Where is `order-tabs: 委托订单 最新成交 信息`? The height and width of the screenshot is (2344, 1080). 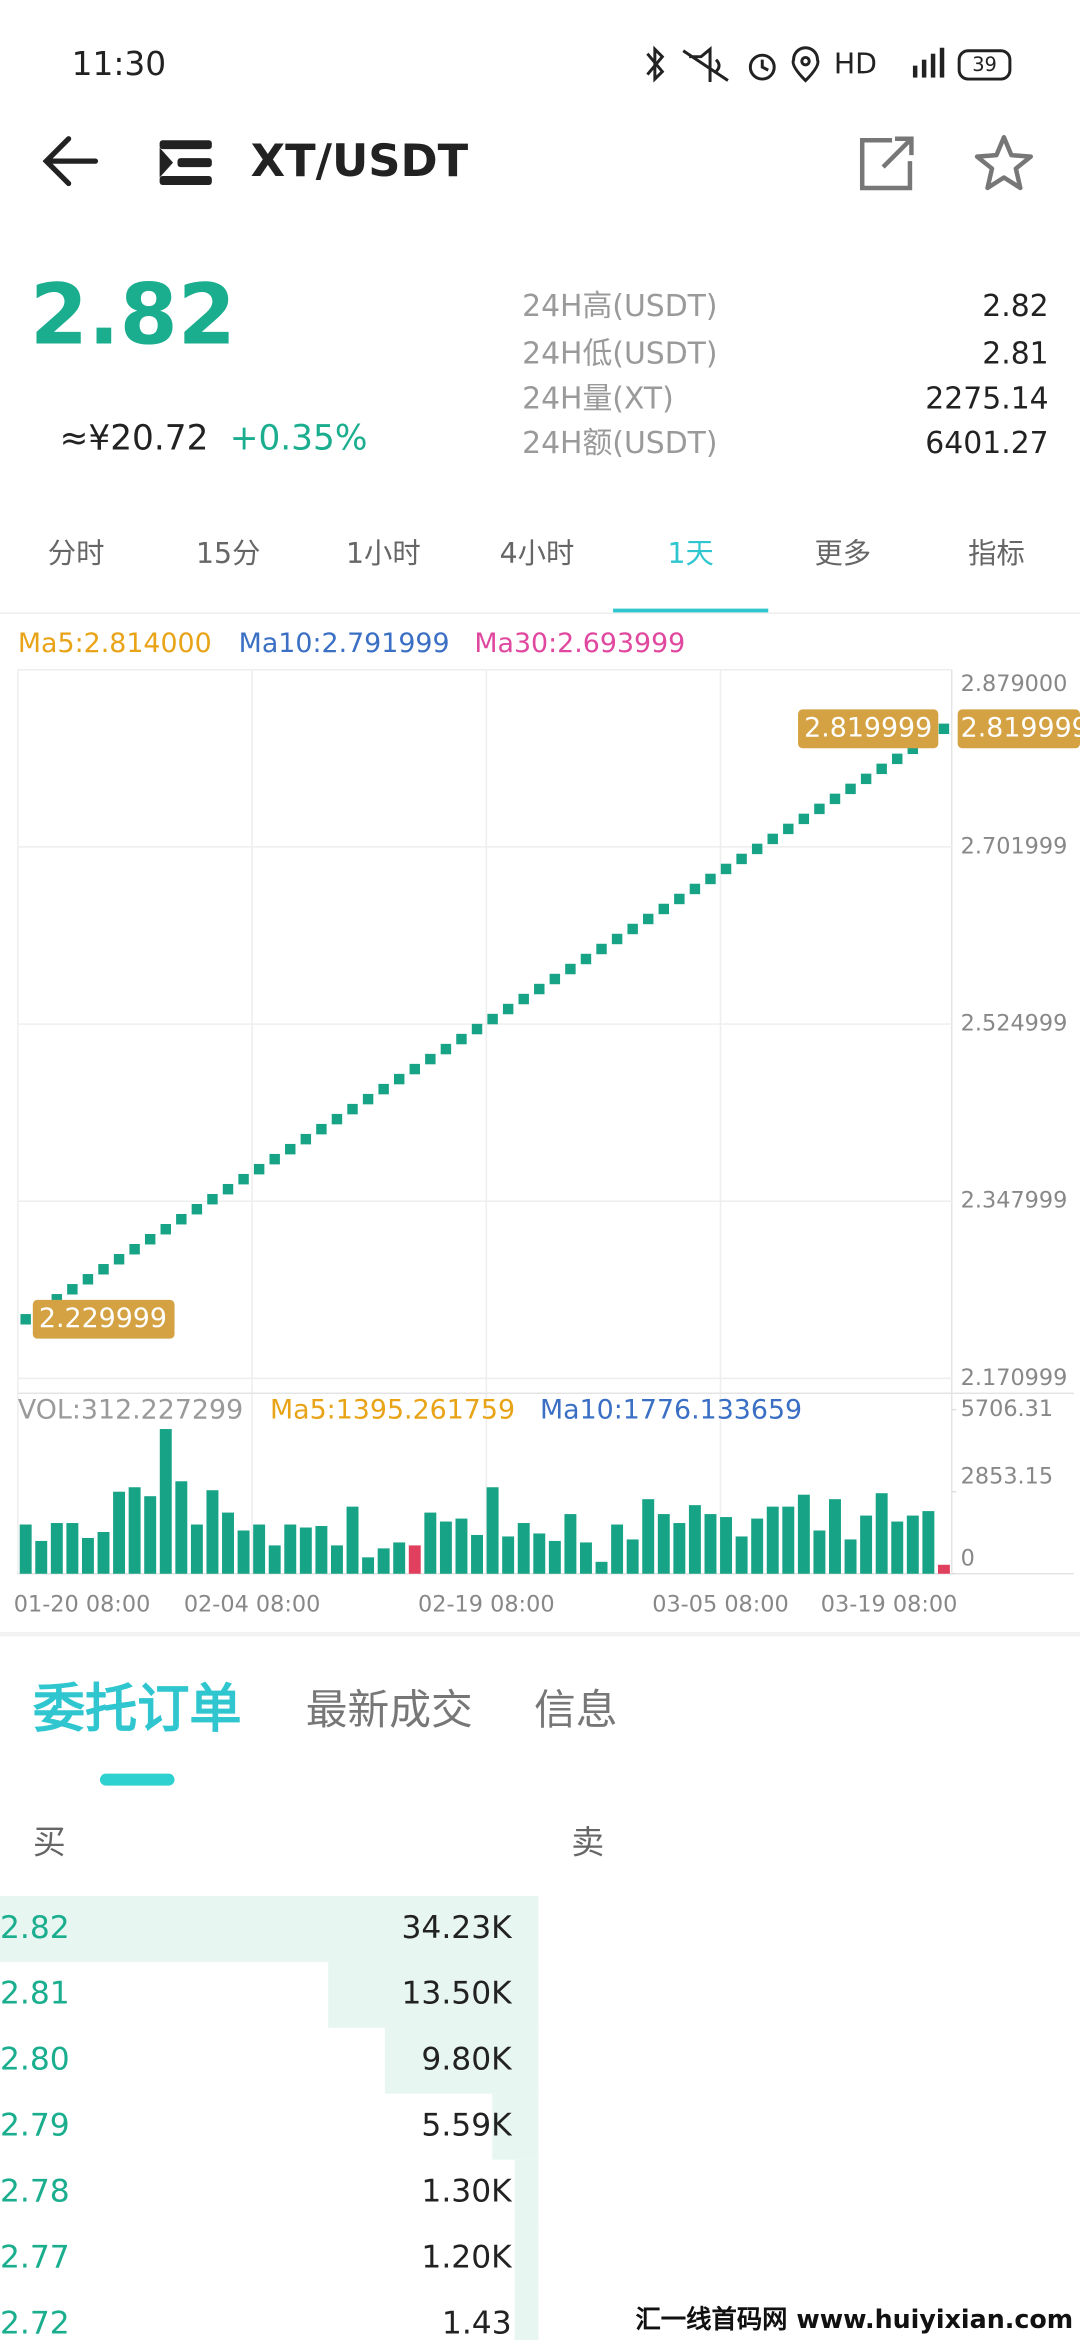
order-tabs: 委托订单 最新成交 信息 is located at coordinates (325, 1709).